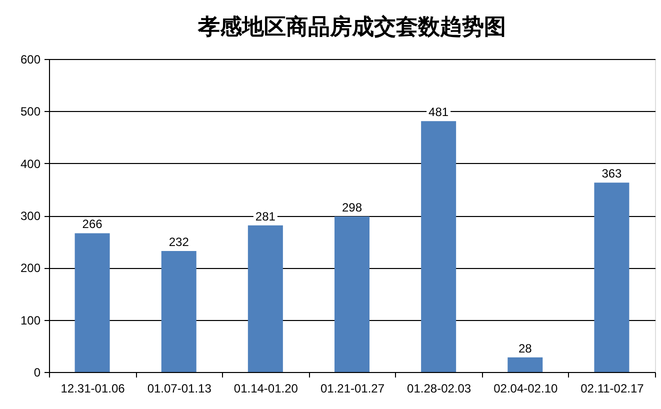 The image size is (661, 409). I want to click on x-tick-label: 01.14-01.20, so click(266, 389).